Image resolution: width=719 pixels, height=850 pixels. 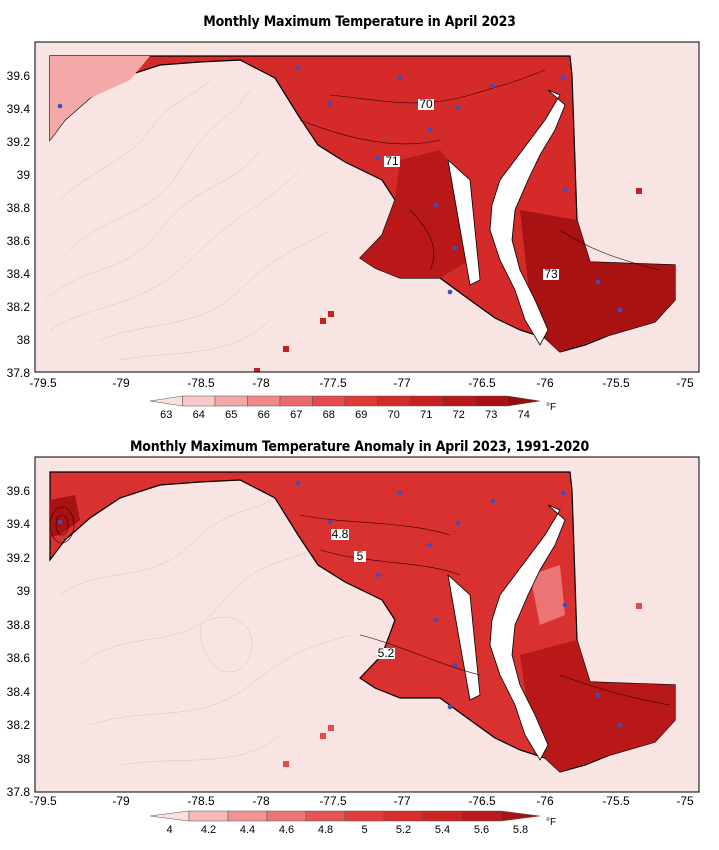 What do you see at coordinates (363, 593) in the screenshot?
I see `contour-labels: 4.8 5 5.2` at bounding box center [363, 593].